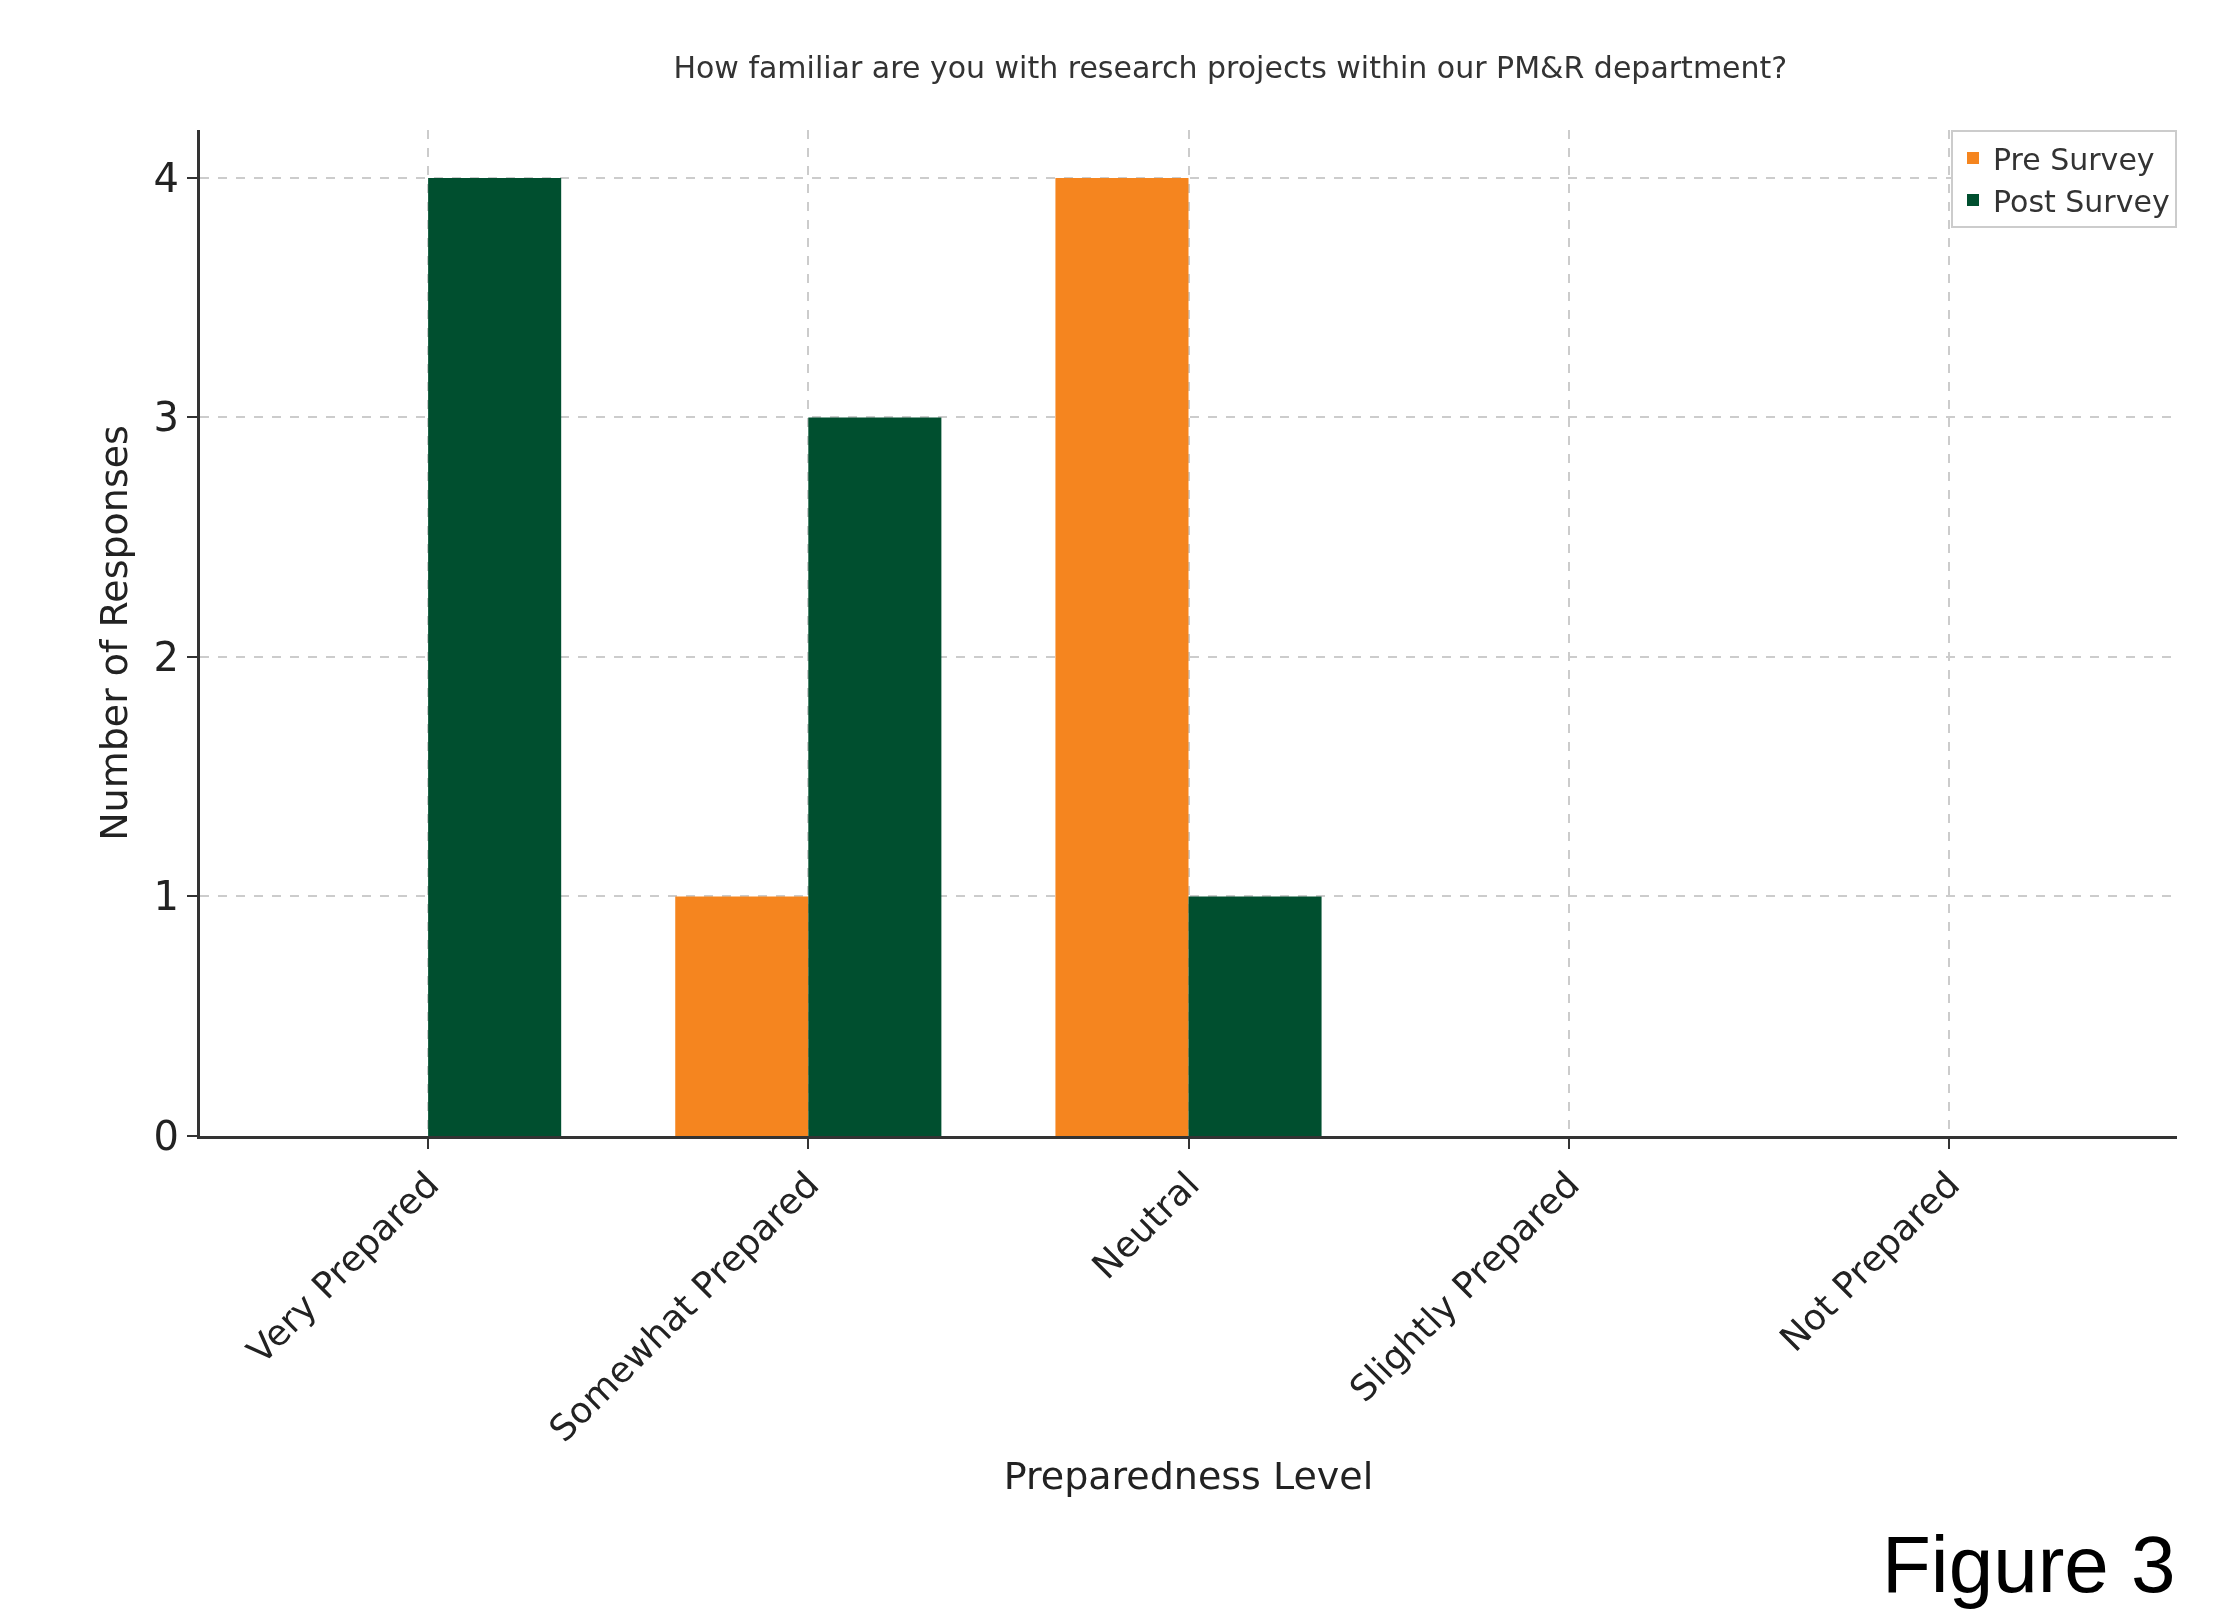 This screenshot has width=2237, height=1616. Describe the element at coordinates (166, 656) in the screenshot. I see `y-tick-label: 2` at that location.